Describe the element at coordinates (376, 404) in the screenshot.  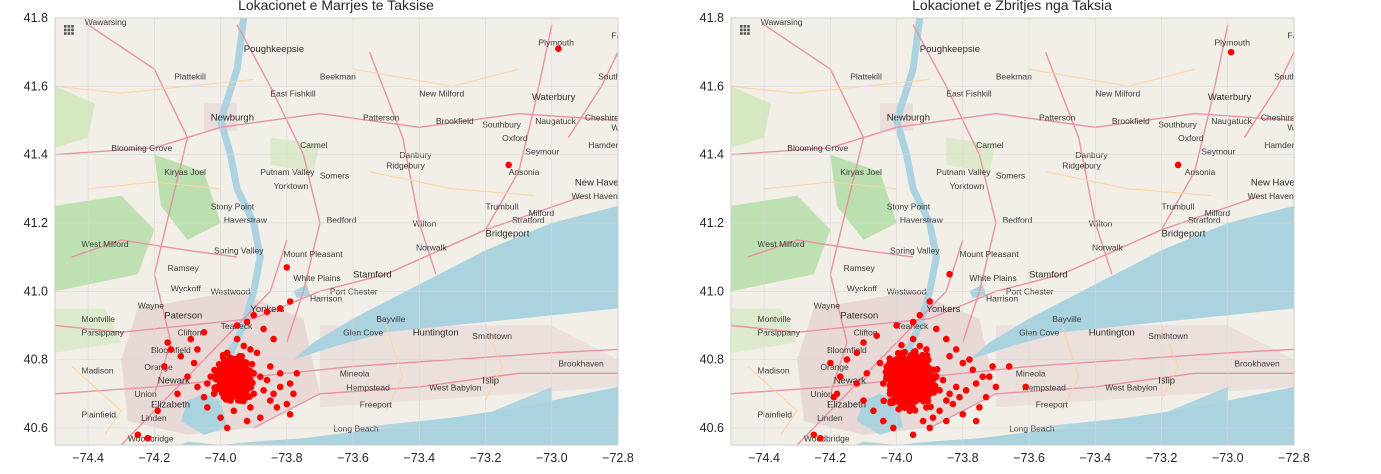
I see `map-place-label: Freeport` at that location.